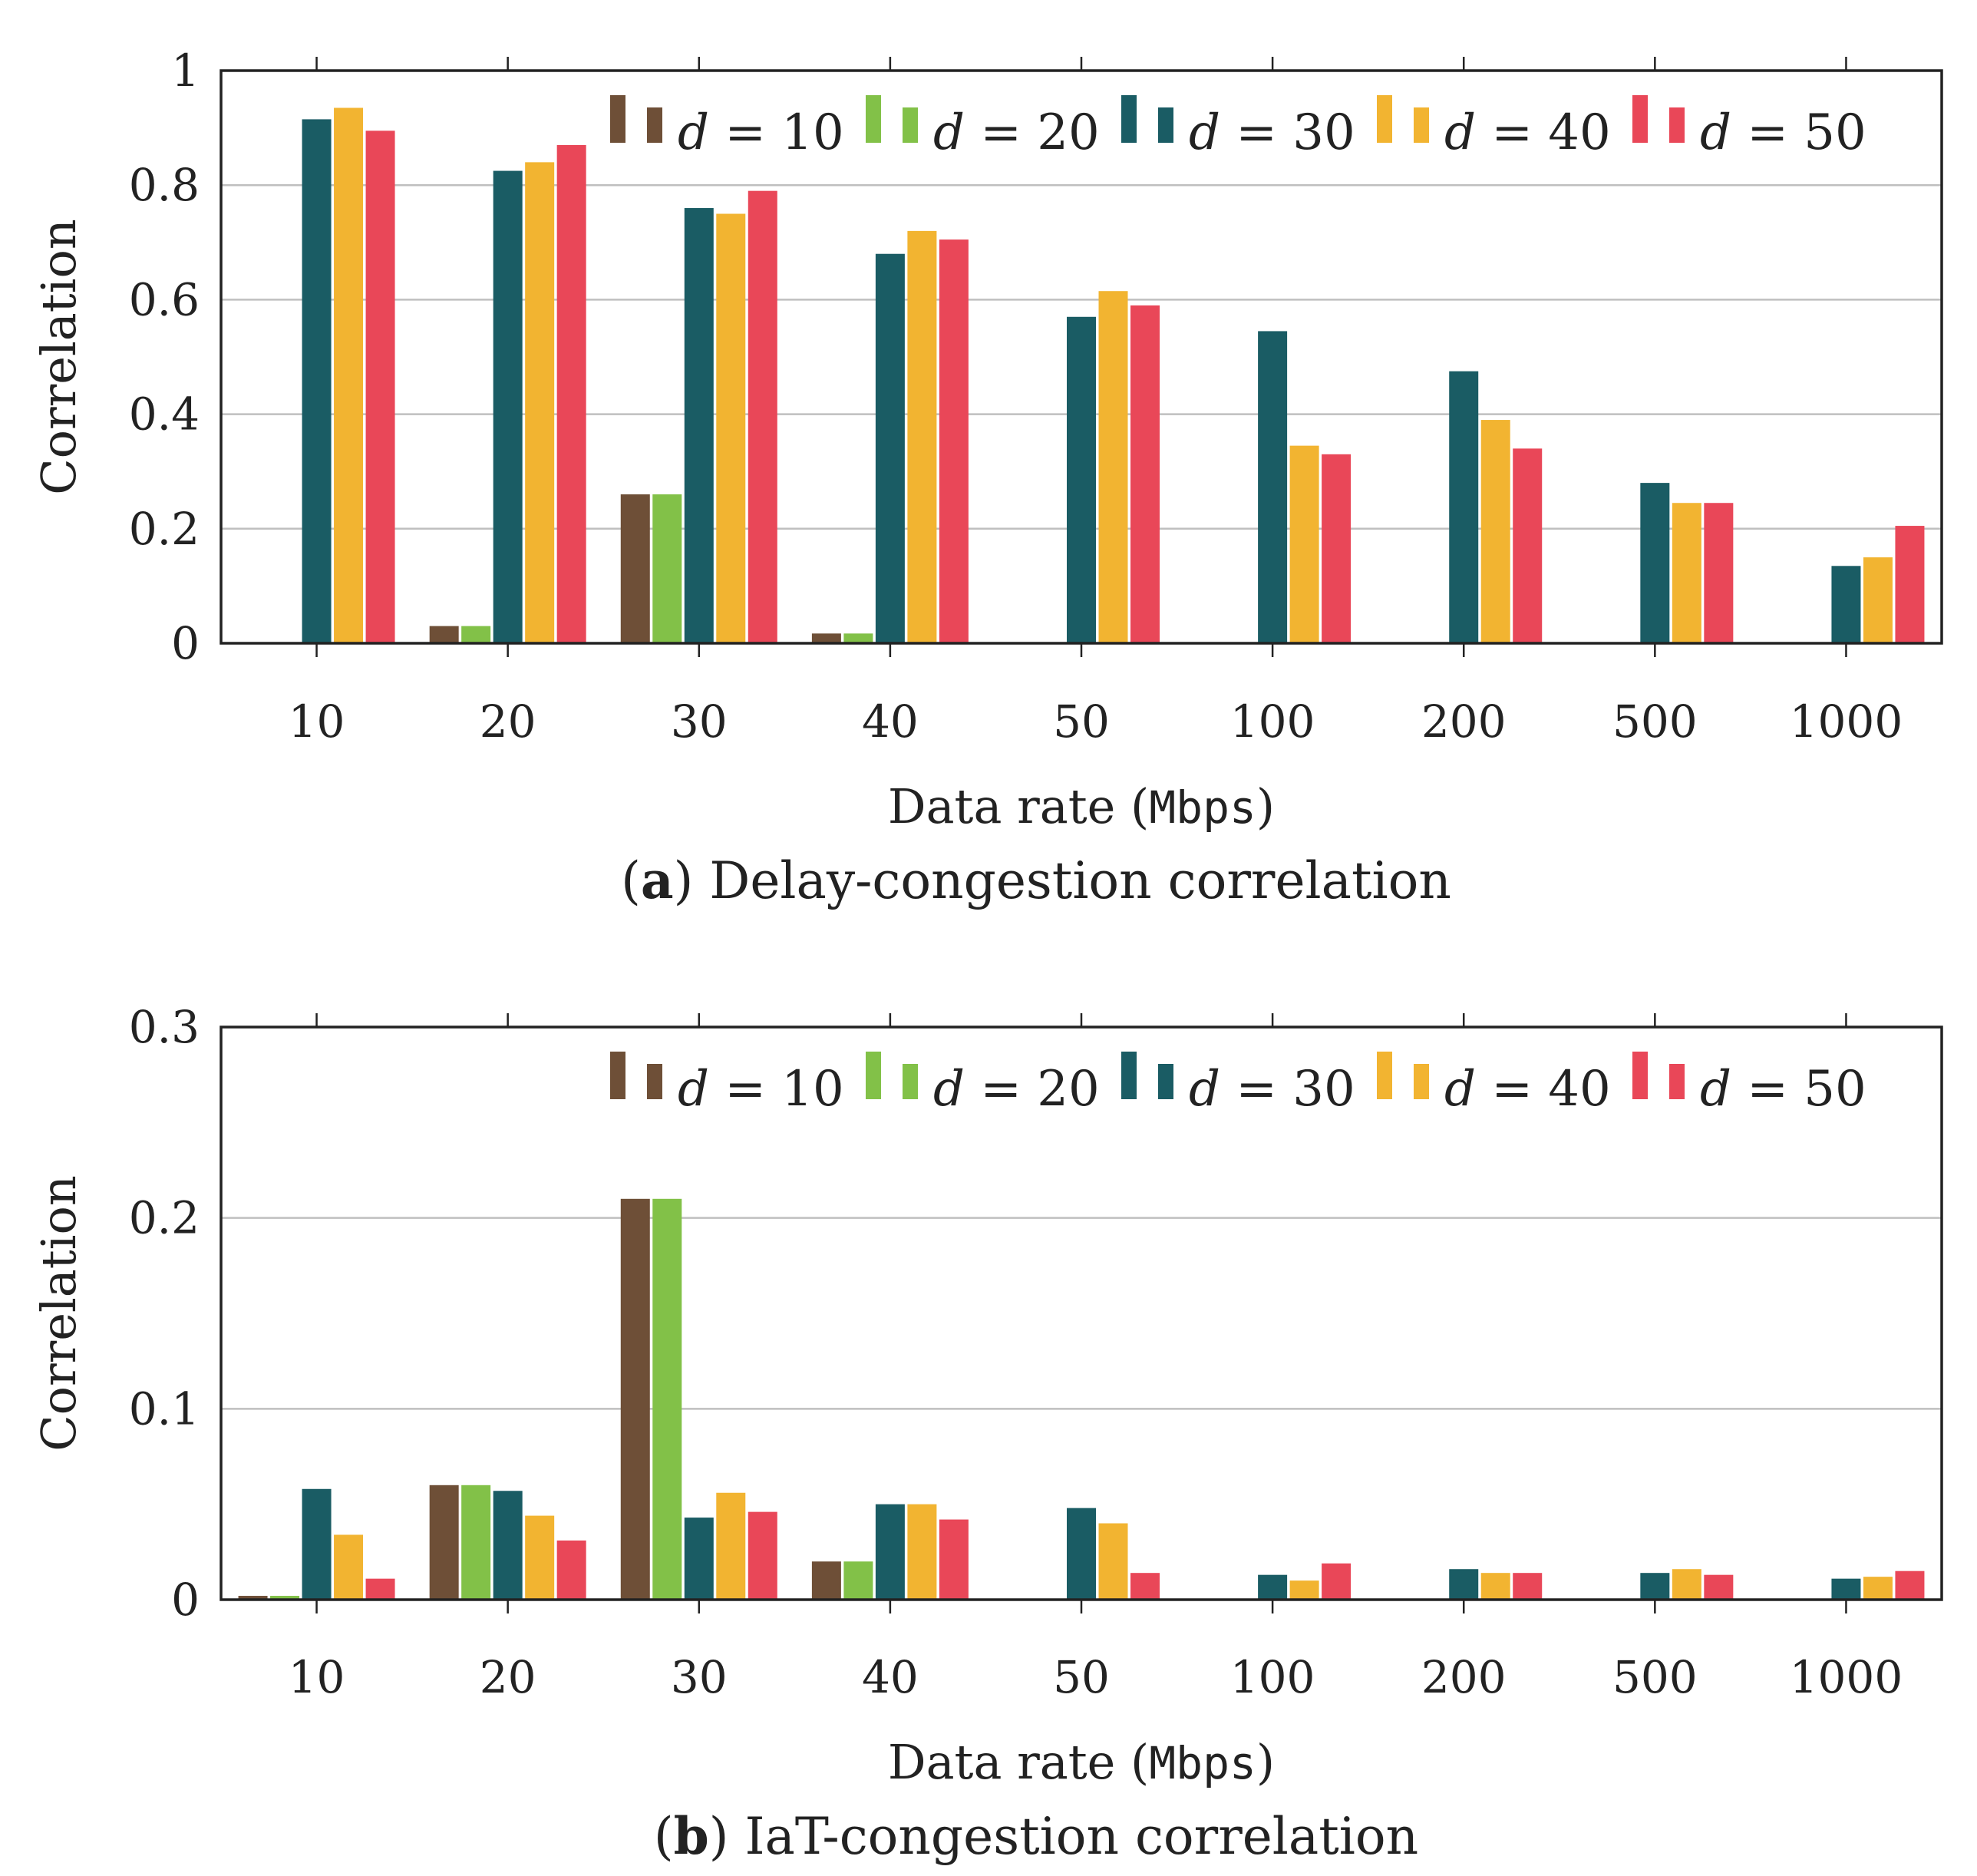  What do you see at coordinates (59, 1313) in the screenshot?
I see `y-axis-label: Correlation` at bounding box center [59, 1313].